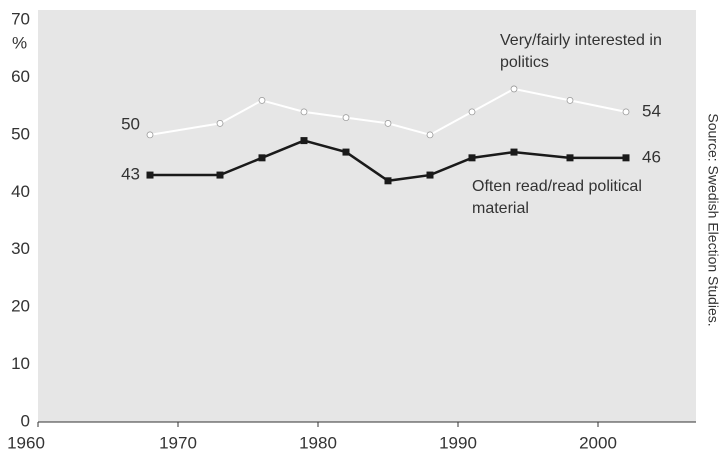 The height and width of the screenshot is (460, 722). Describe the element at coordinates (130, 123) in the screenshot. I see `data-label: 50` at that location.